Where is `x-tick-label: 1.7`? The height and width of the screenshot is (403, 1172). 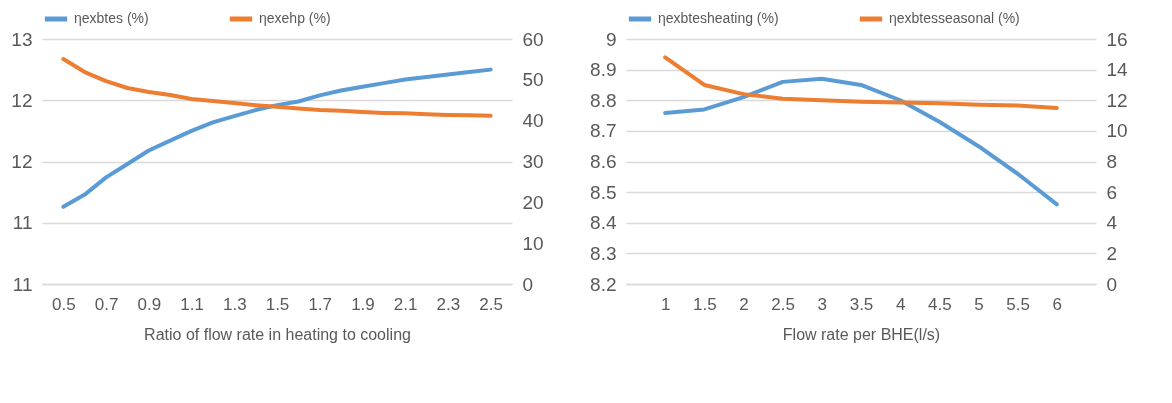
x-tick-label: 1.7 is located at coordinates (320, 304).